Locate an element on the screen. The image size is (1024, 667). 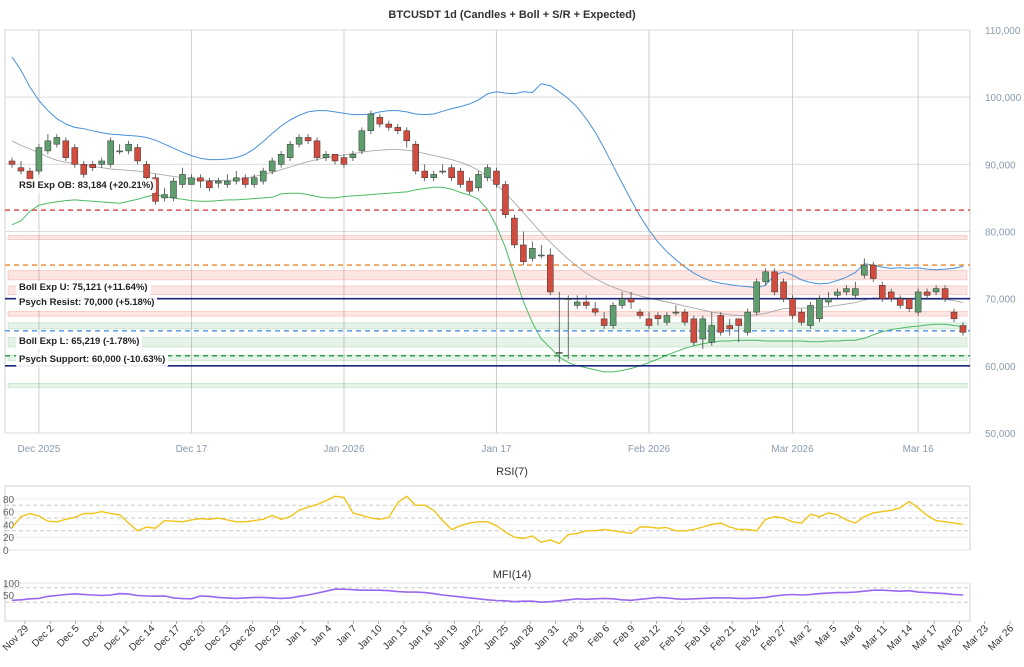
level-annotation-label: RSI Exp OB: 83,184 (+20.21%) is located at coordinates (86, 186).